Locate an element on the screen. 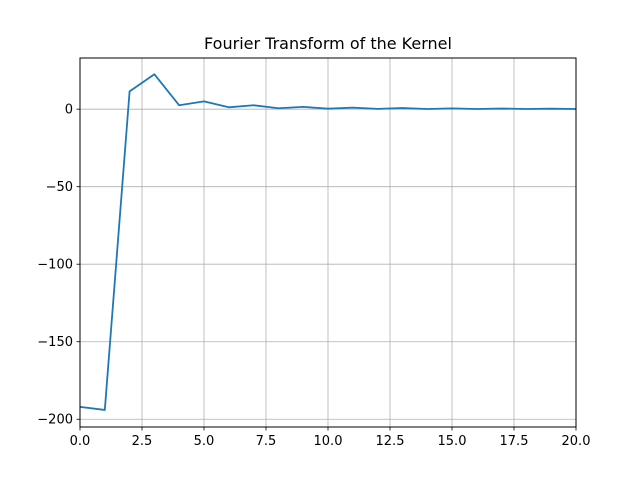 The image size is (640, 480). y-tick-label: 0 is located at coordinates (69, 110).